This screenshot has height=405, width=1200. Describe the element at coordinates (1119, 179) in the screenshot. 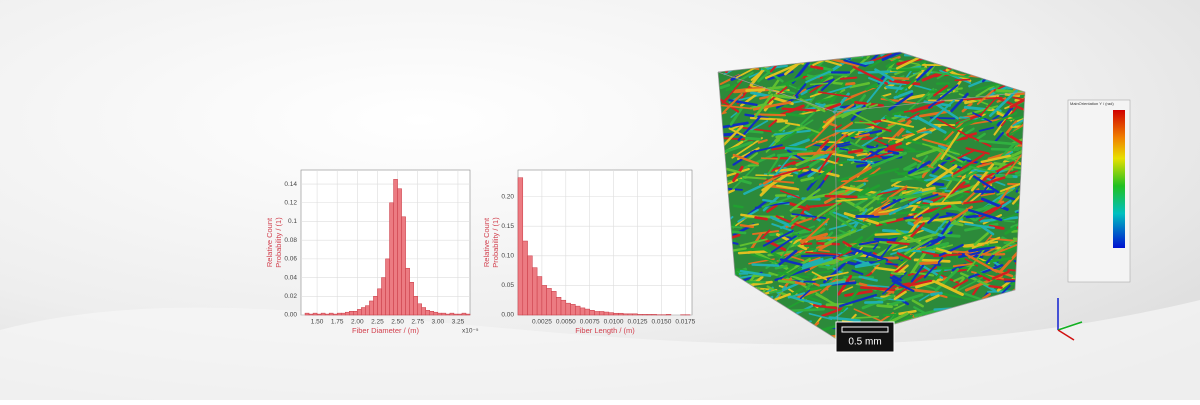

I see `colorbar` at that location.